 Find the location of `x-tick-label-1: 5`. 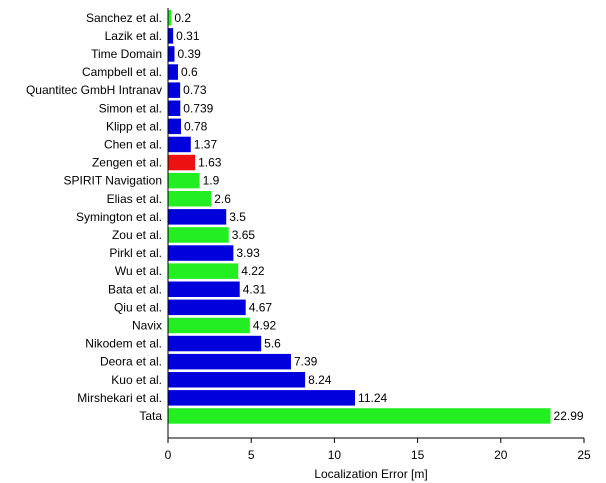

x-tick-label-1: 5 is located at coordinates (251, 455).